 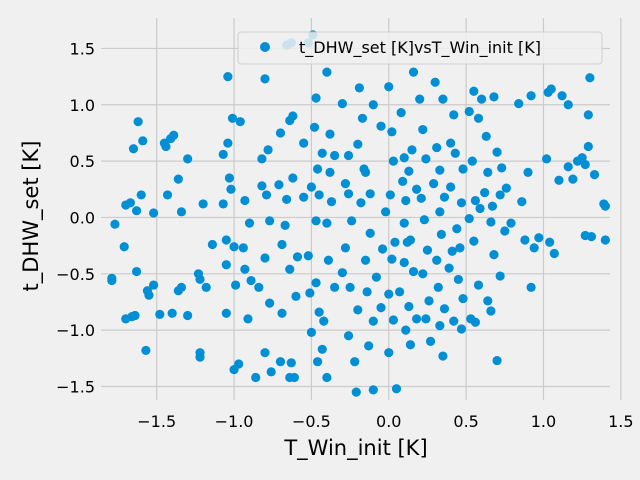 I want to click on x-tick-labels: −1.5 −1.0 −0.5 0.0 0.5 1.0 1.5, so click(x=385, y=421).